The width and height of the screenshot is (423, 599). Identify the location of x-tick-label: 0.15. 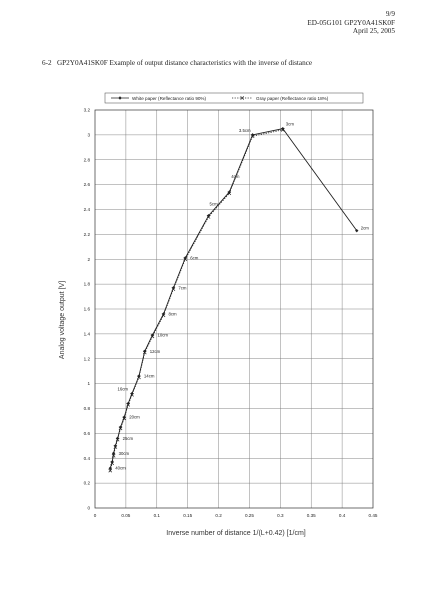
(187, 515).